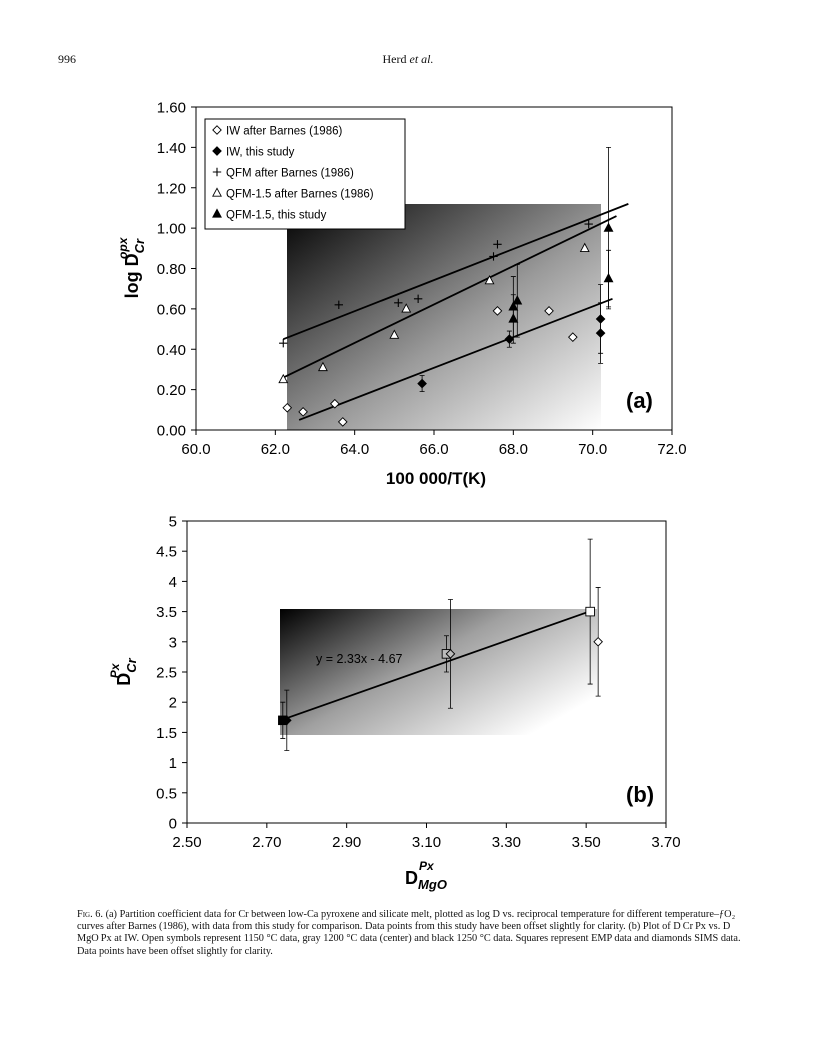 Image resolution: width=816 pixels, height=1055 pixels. I want to click on legend-label: QFM after Barnes (1986), so click(290, 174).